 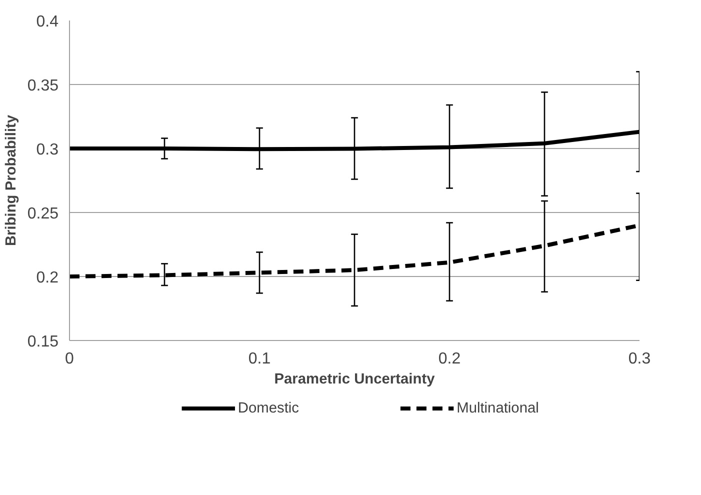 What do you see at coordinates (69, 359) in the screenshot?
I see `x-tick-label: 0` at bounding box center [69, 359].